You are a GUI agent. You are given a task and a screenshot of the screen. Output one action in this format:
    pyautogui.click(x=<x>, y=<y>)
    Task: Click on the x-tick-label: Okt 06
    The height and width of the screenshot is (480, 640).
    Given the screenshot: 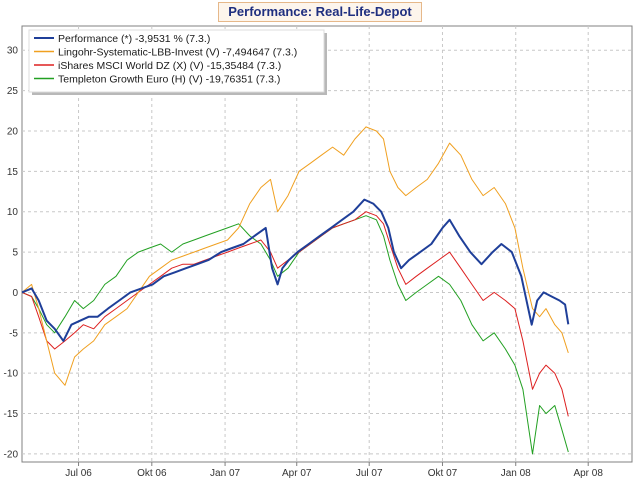 What is the action you would take?
    pyautogui.click(x=152, y=473)
    